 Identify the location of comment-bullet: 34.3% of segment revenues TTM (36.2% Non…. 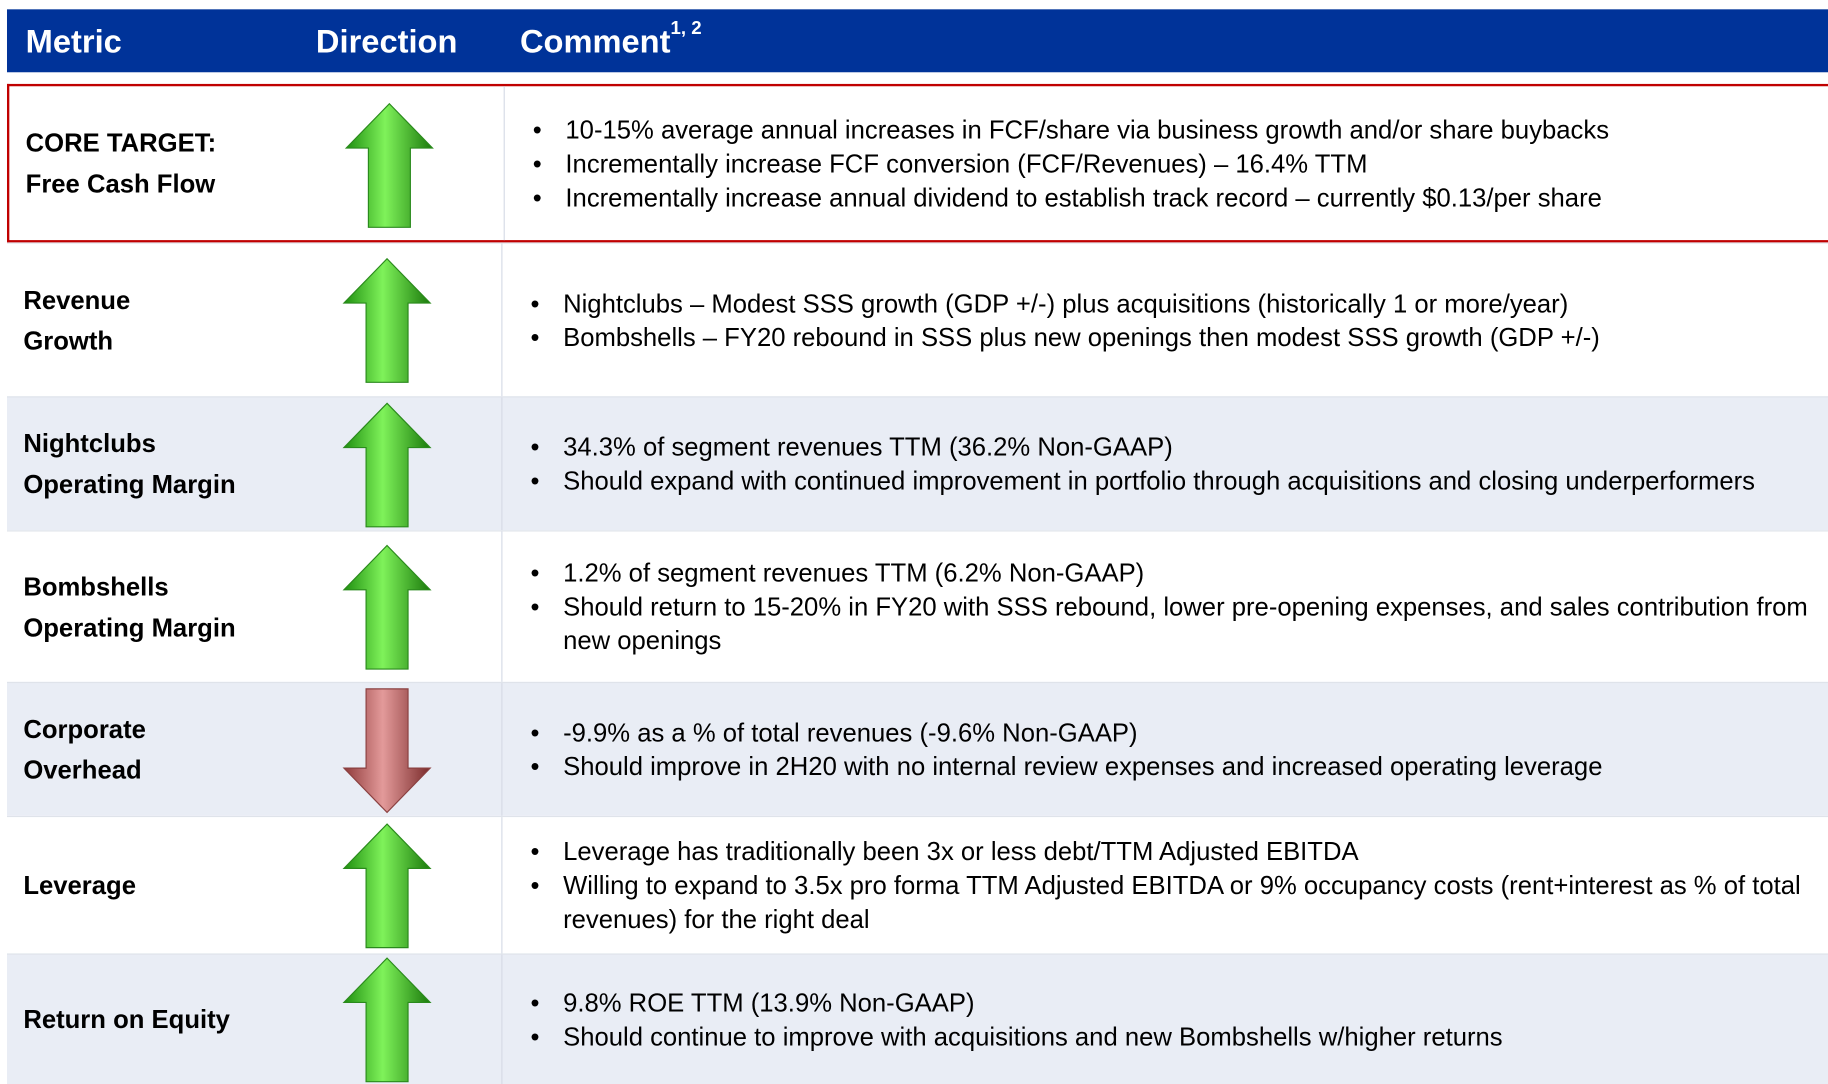
(1175, 447).